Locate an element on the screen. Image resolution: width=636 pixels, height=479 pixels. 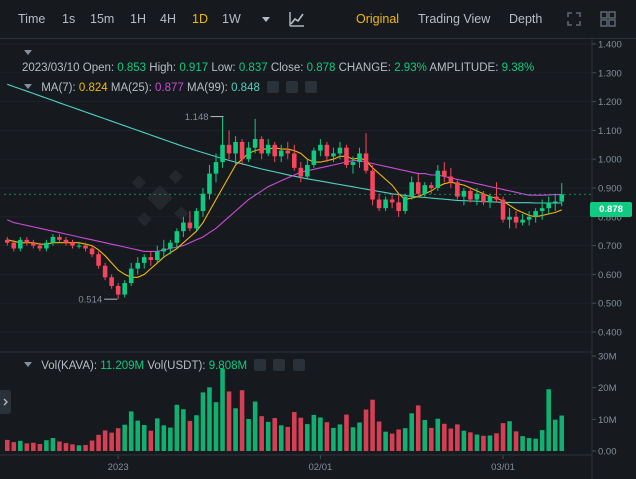
indicators-icon is located at coordinates (297, 19).